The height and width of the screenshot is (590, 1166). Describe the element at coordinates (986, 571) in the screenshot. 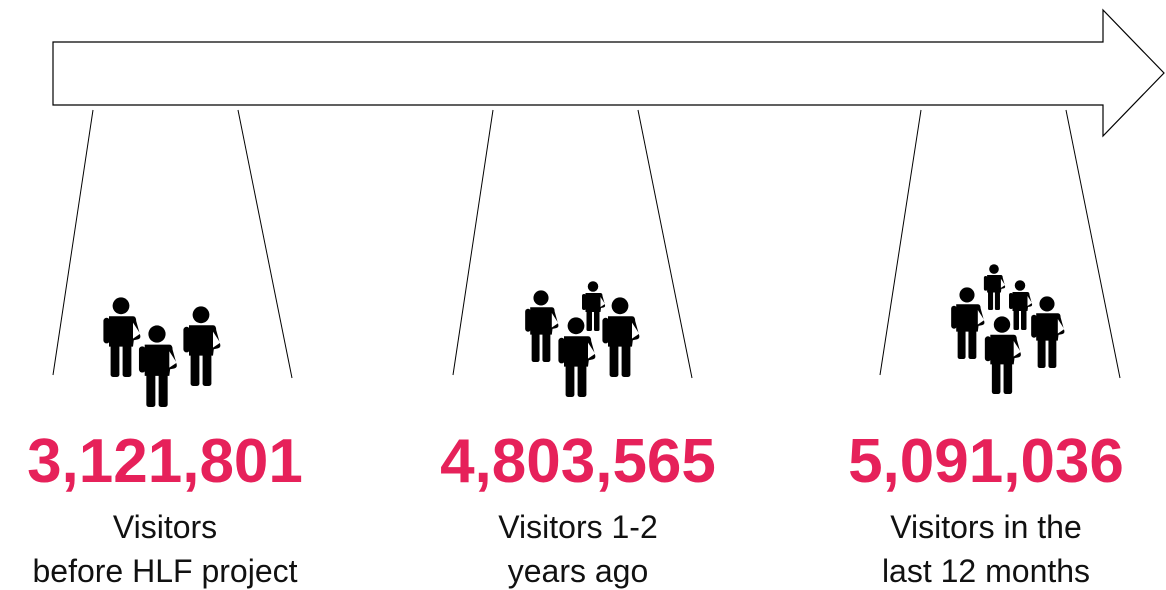

I see `visitor-label: last 12 months` at that location.